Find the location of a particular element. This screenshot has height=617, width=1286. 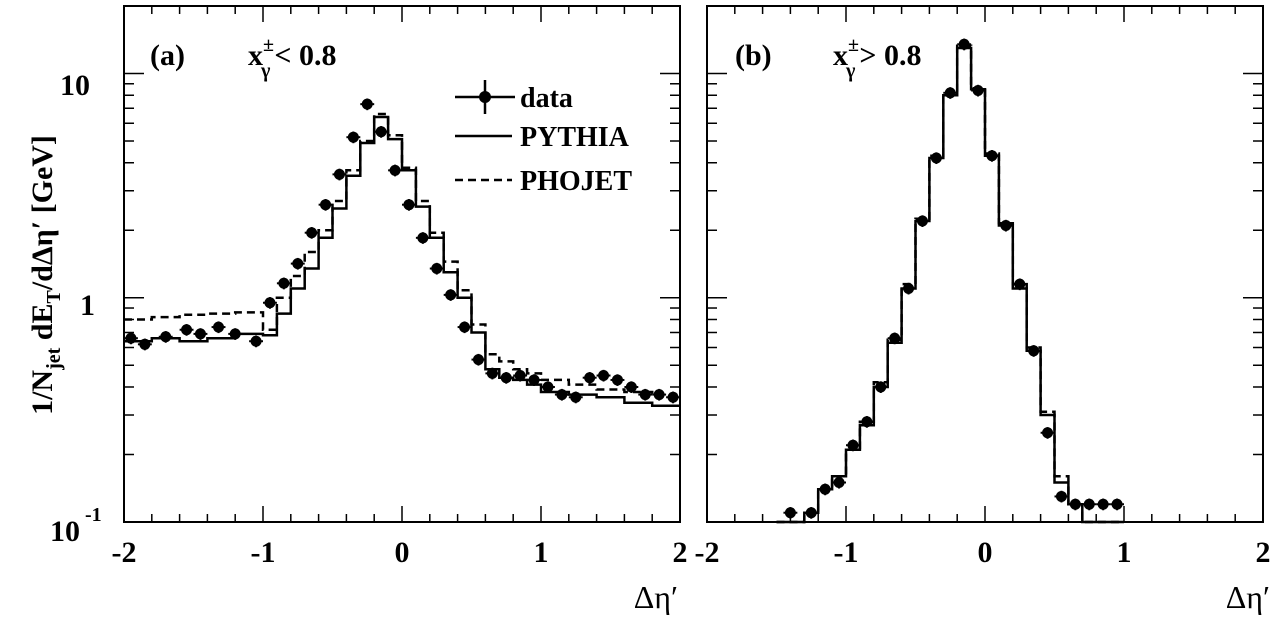

legend-pythia-label: PYTHIA is located at coordinates (575, 137).